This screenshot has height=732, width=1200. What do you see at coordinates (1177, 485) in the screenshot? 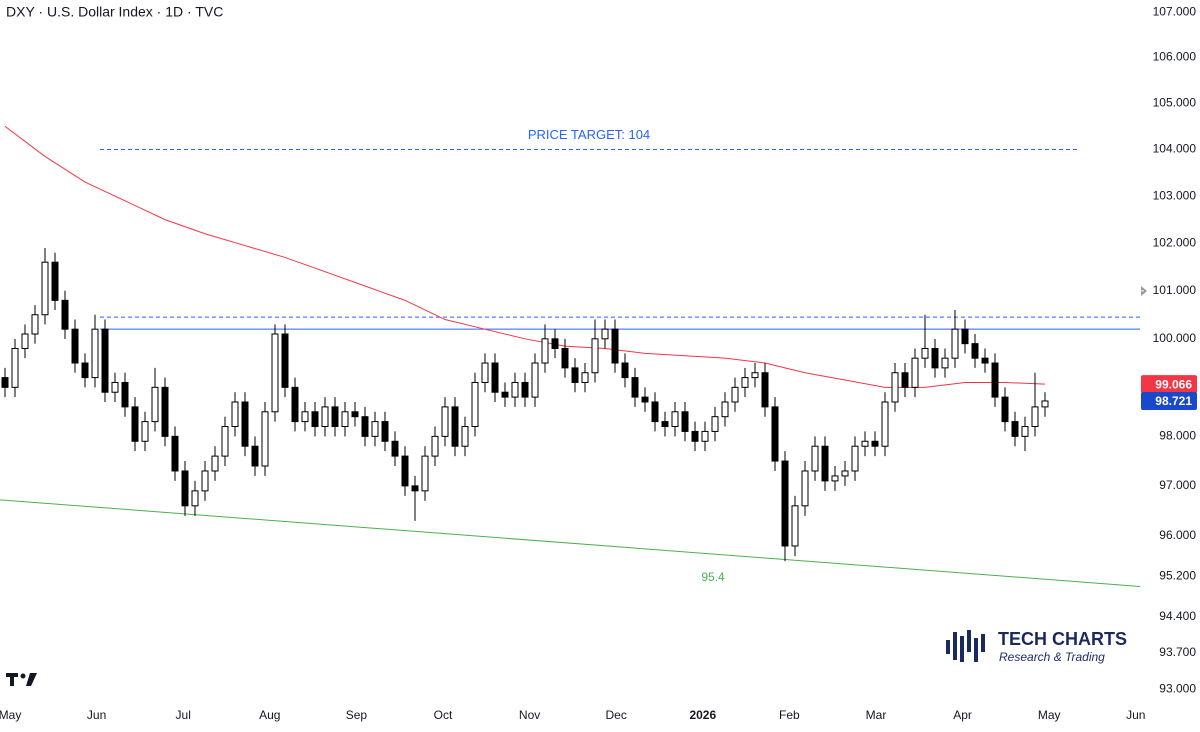
I see `y-tick-label: 97.000` at bounding box center [1177, 485].